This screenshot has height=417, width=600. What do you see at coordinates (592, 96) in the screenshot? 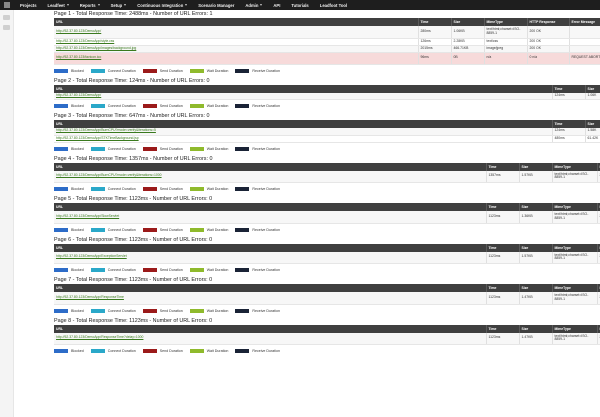
I see `table-cell: 1.06K` at bounding box center [592, 96].